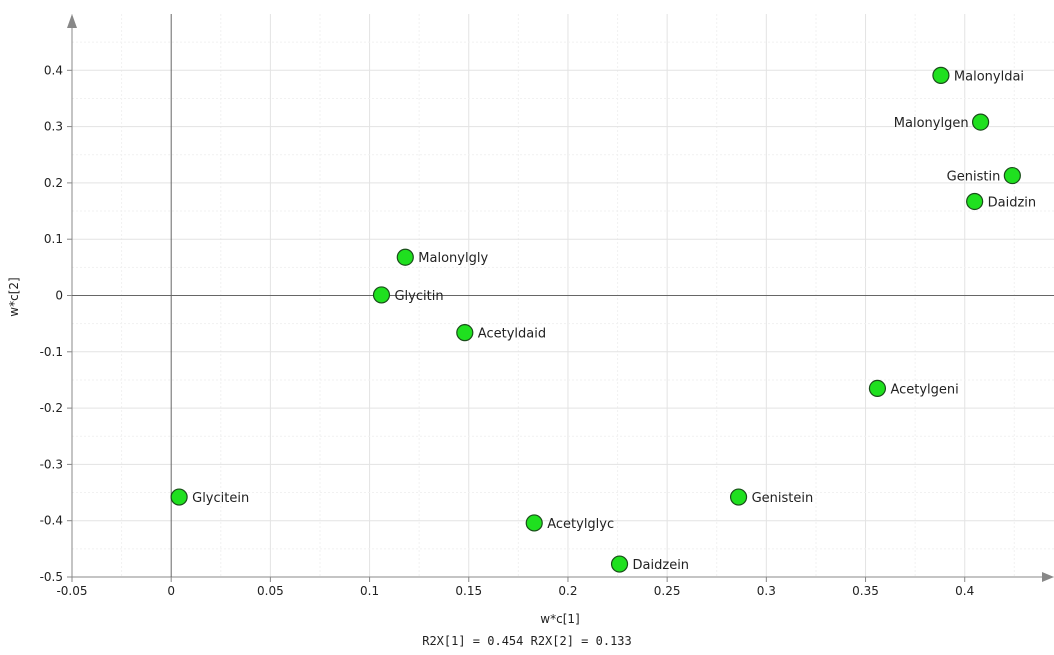 The width and height of the screenshot is (1054, 655). What do you see at coordinates (51, 408) in the screenshot?
I see `y-tick-label: -0.2` at bounding box center [51, 408].